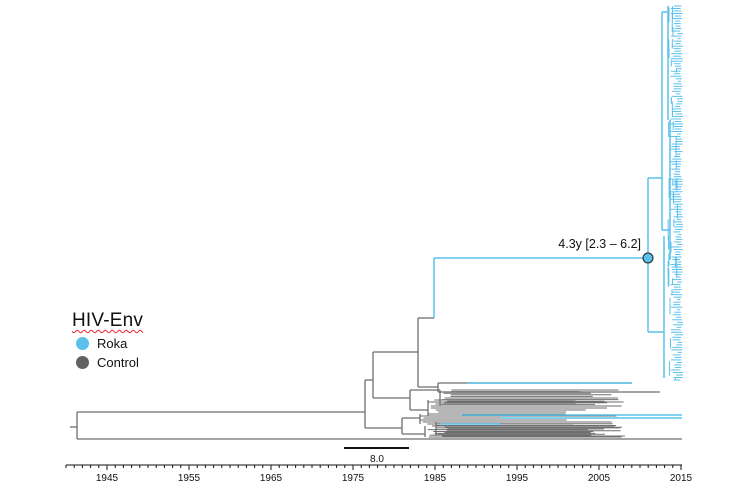 This screenshot has height=493, width=739. What do you see at coordinates (599, 478) in the screenshot?
I see `axis-tick-label: 2005` at bounding box center [599, 478].